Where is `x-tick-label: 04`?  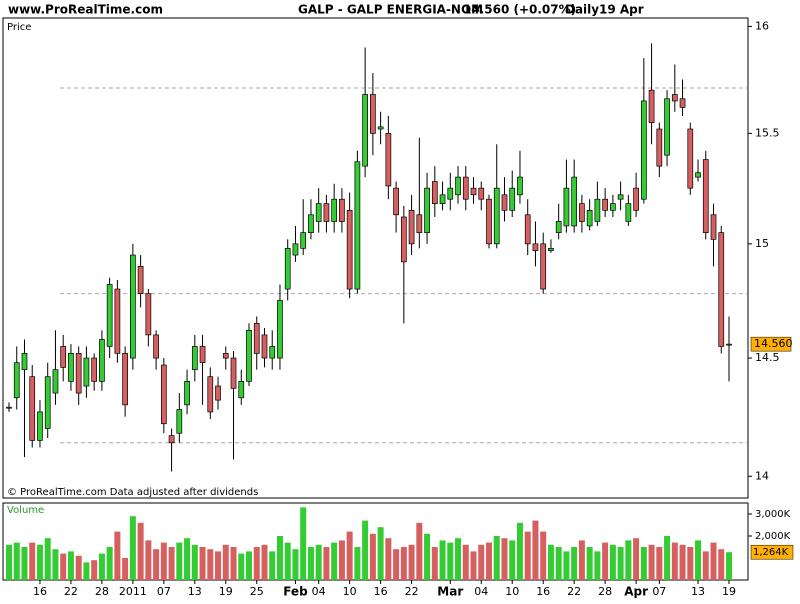
x-tick-label: 04 is located at coordinates (481, 591).